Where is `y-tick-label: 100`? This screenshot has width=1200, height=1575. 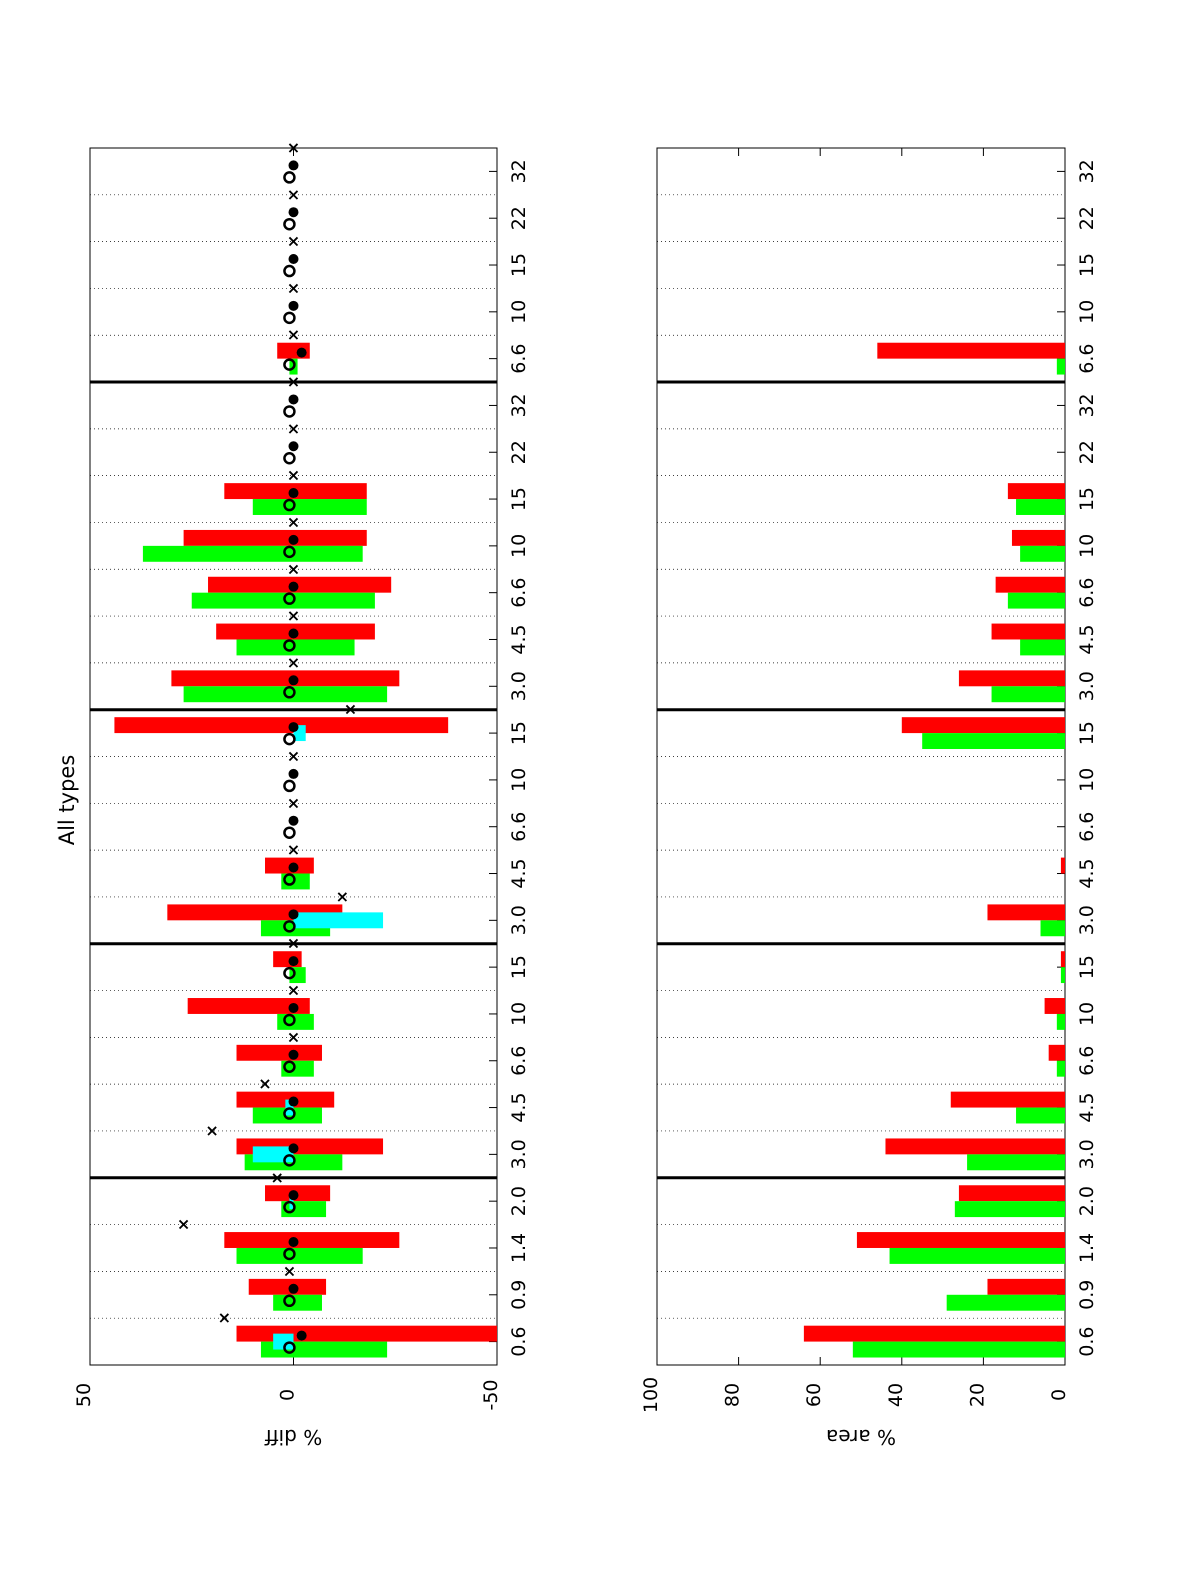
y-tick-label: 100 is located at coordinates (651, 1395).